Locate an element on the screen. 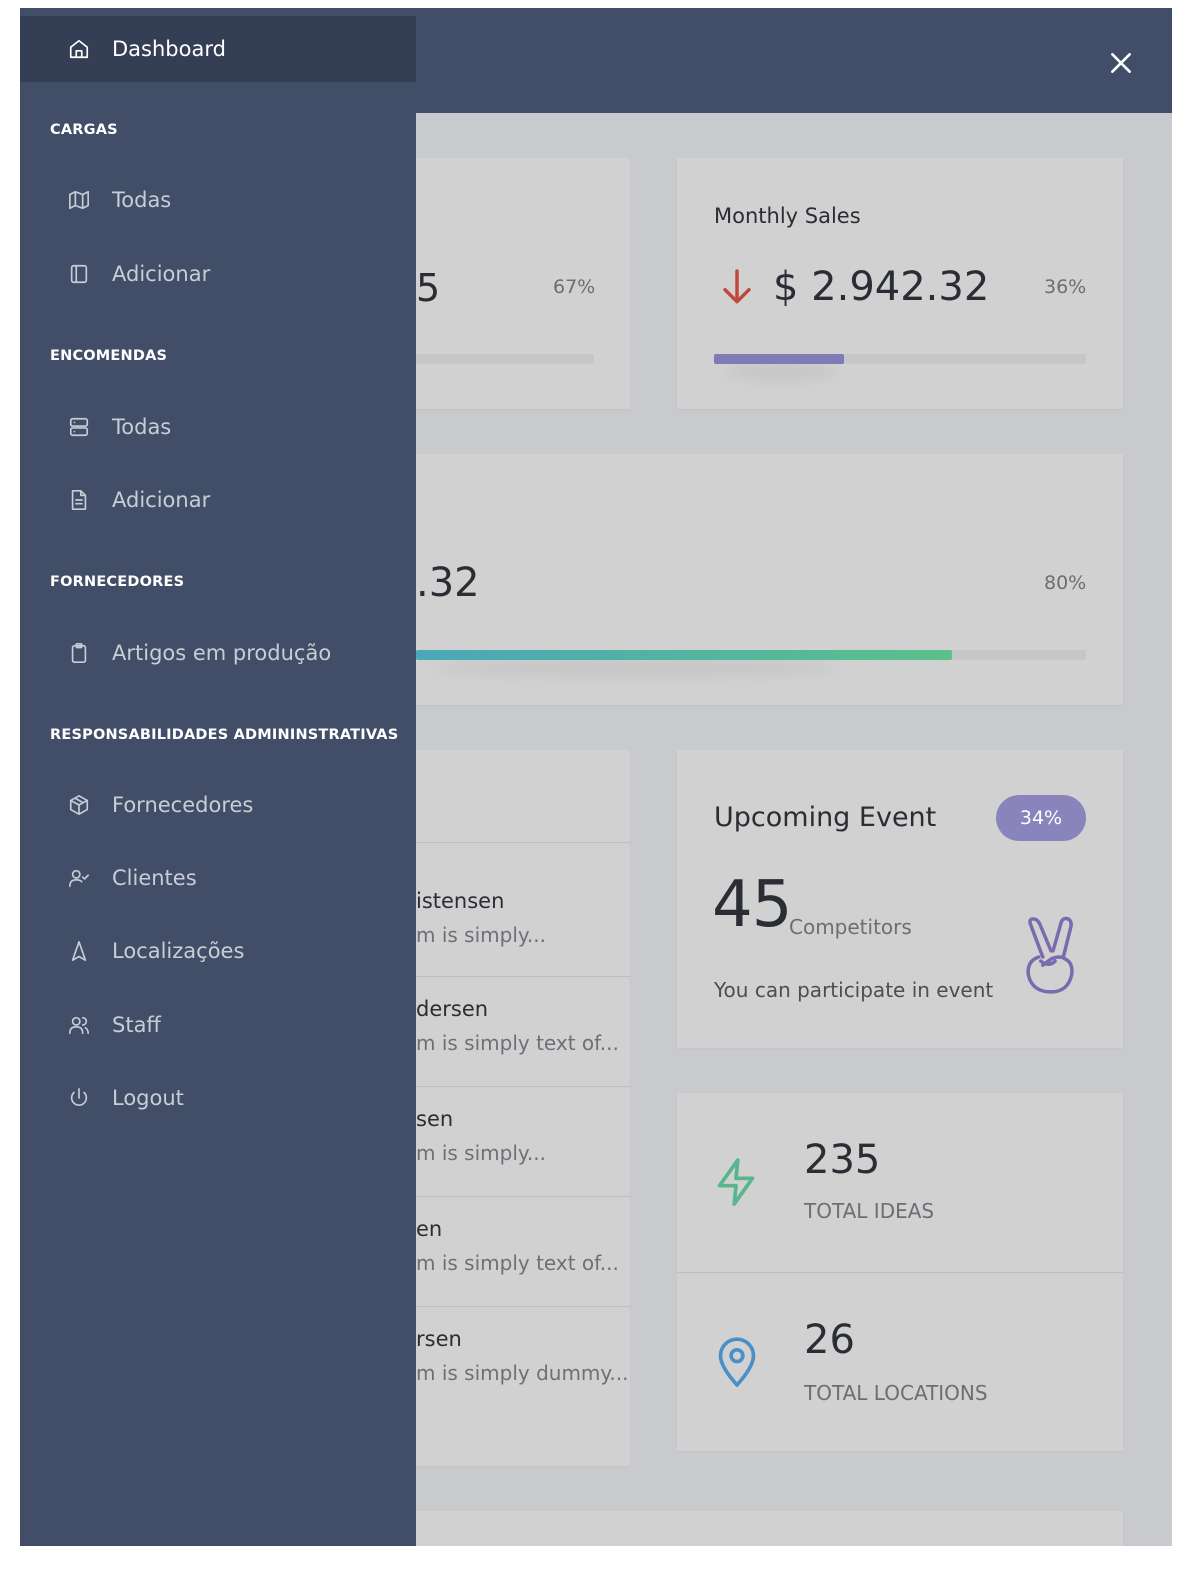 The image size is (1198, 1574). clipboard-icon is located at coordinates (79, 653).